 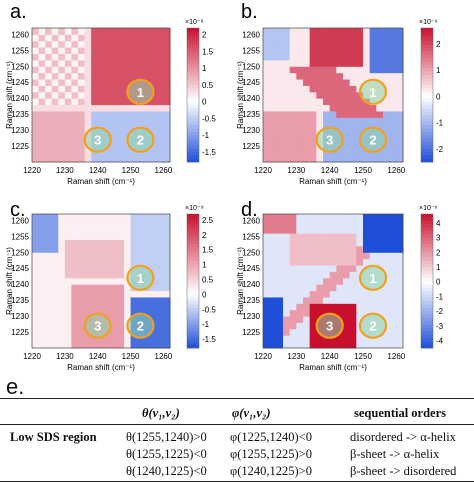 What do you see at coordinates (97, 326) in the screenshot?
I see `marker-label: 3` at bounding box center [97, 326].